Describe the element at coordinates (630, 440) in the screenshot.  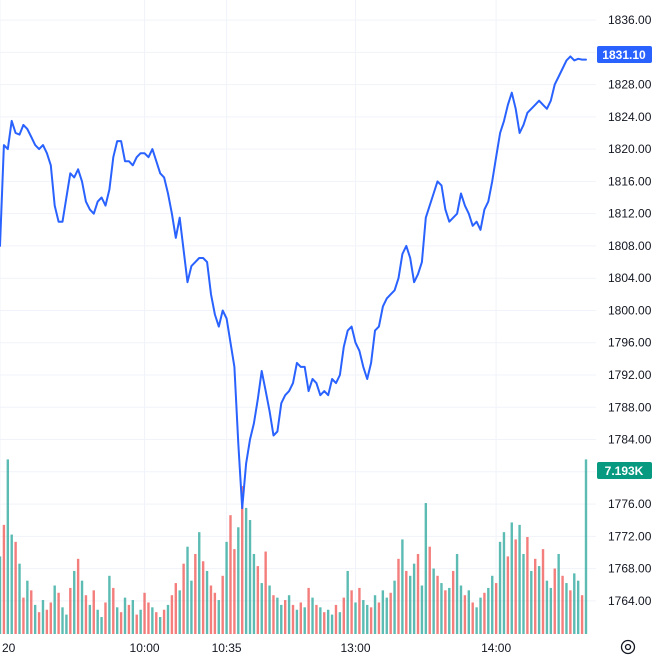
I see `price-tick-label: 1784.00` at that location.